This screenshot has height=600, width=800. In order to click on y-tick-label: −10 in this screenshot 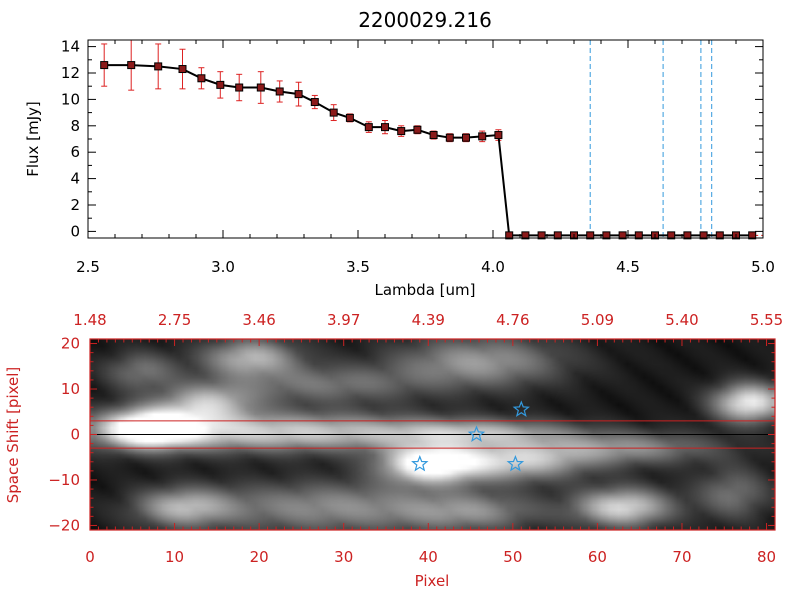, I will do `click(64, 480)`.